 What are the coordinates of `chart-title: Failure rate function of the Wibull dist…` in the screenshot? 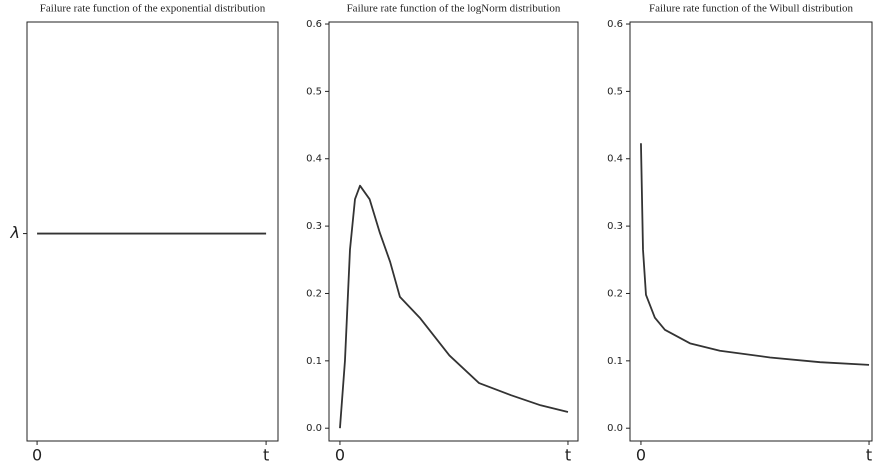 It's located at (751, 9).